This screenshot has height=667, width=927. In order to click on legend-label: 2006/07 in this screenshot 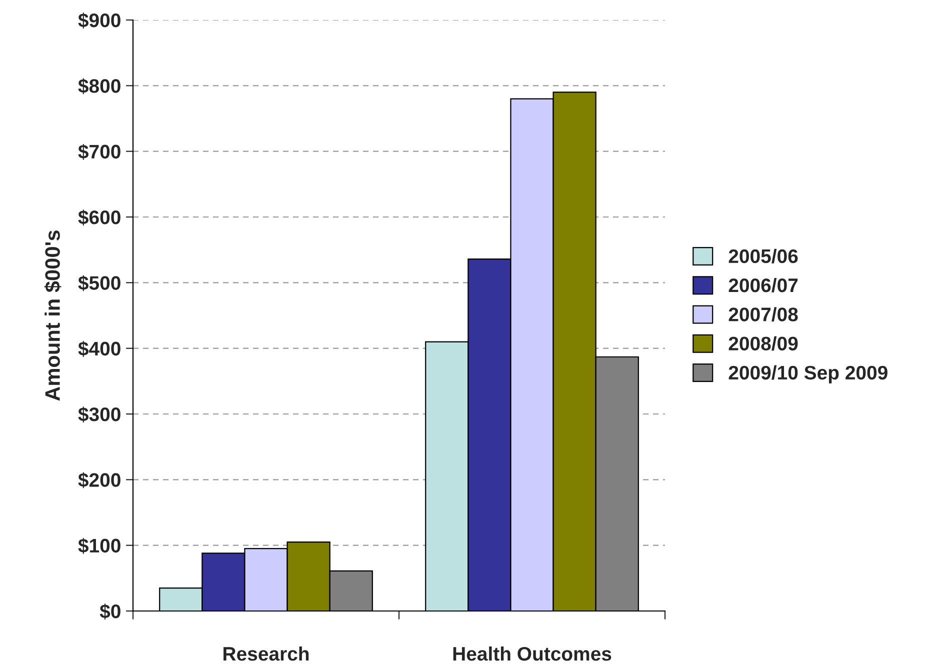, I will do `click(763, 285)`.